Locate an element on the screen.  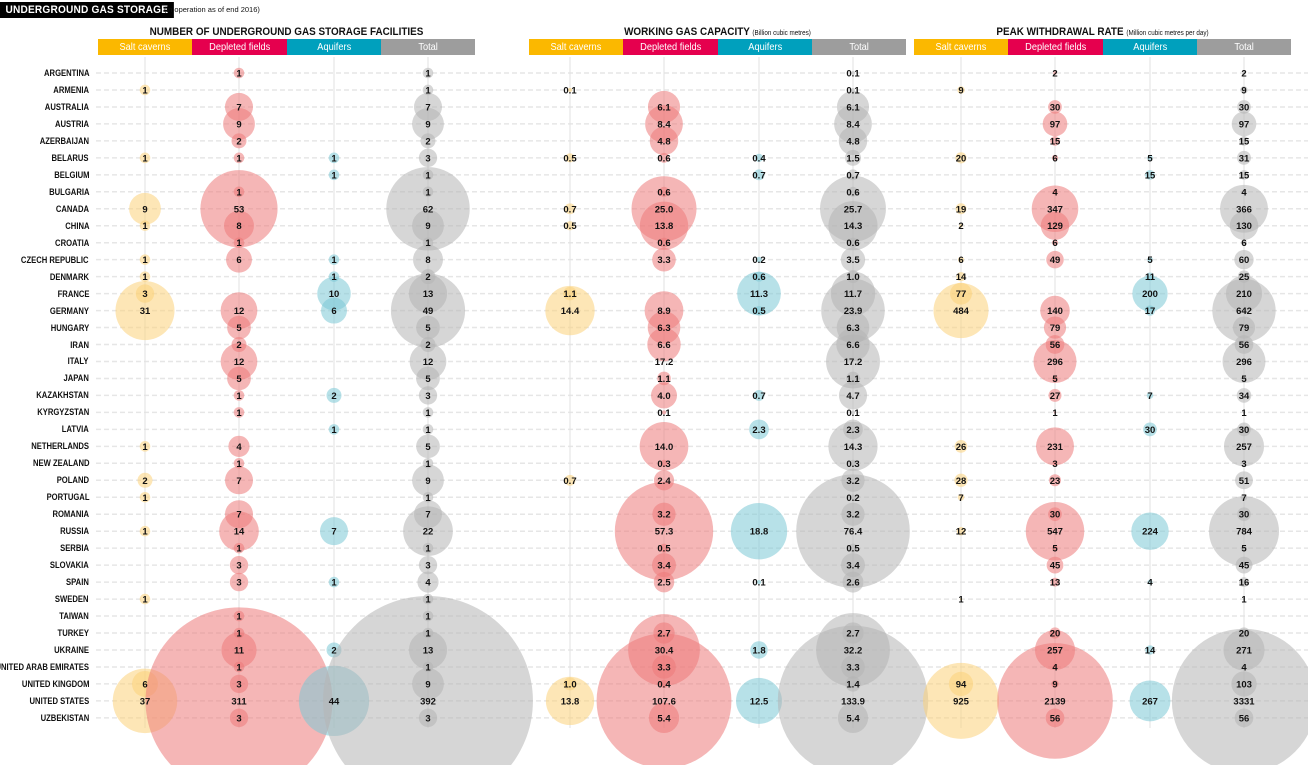
value-label: 32.2 is located at coordinates (853, 650).